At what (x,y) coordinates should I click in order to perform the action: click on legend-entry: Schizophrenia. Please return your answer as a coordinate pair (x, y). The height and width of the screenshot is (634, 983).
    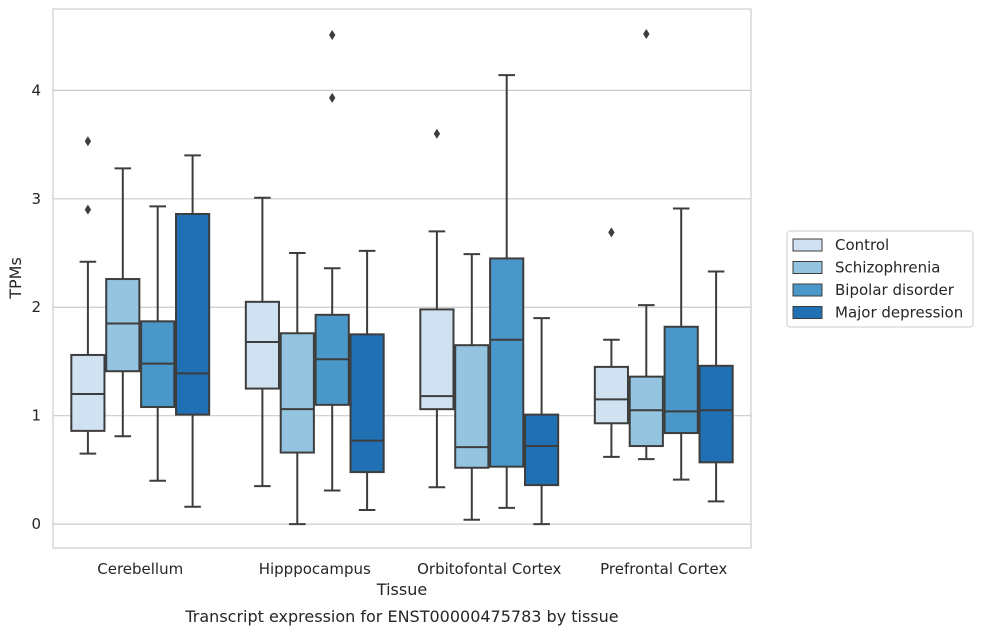
    Looking at the image, I should click on (866, 268).